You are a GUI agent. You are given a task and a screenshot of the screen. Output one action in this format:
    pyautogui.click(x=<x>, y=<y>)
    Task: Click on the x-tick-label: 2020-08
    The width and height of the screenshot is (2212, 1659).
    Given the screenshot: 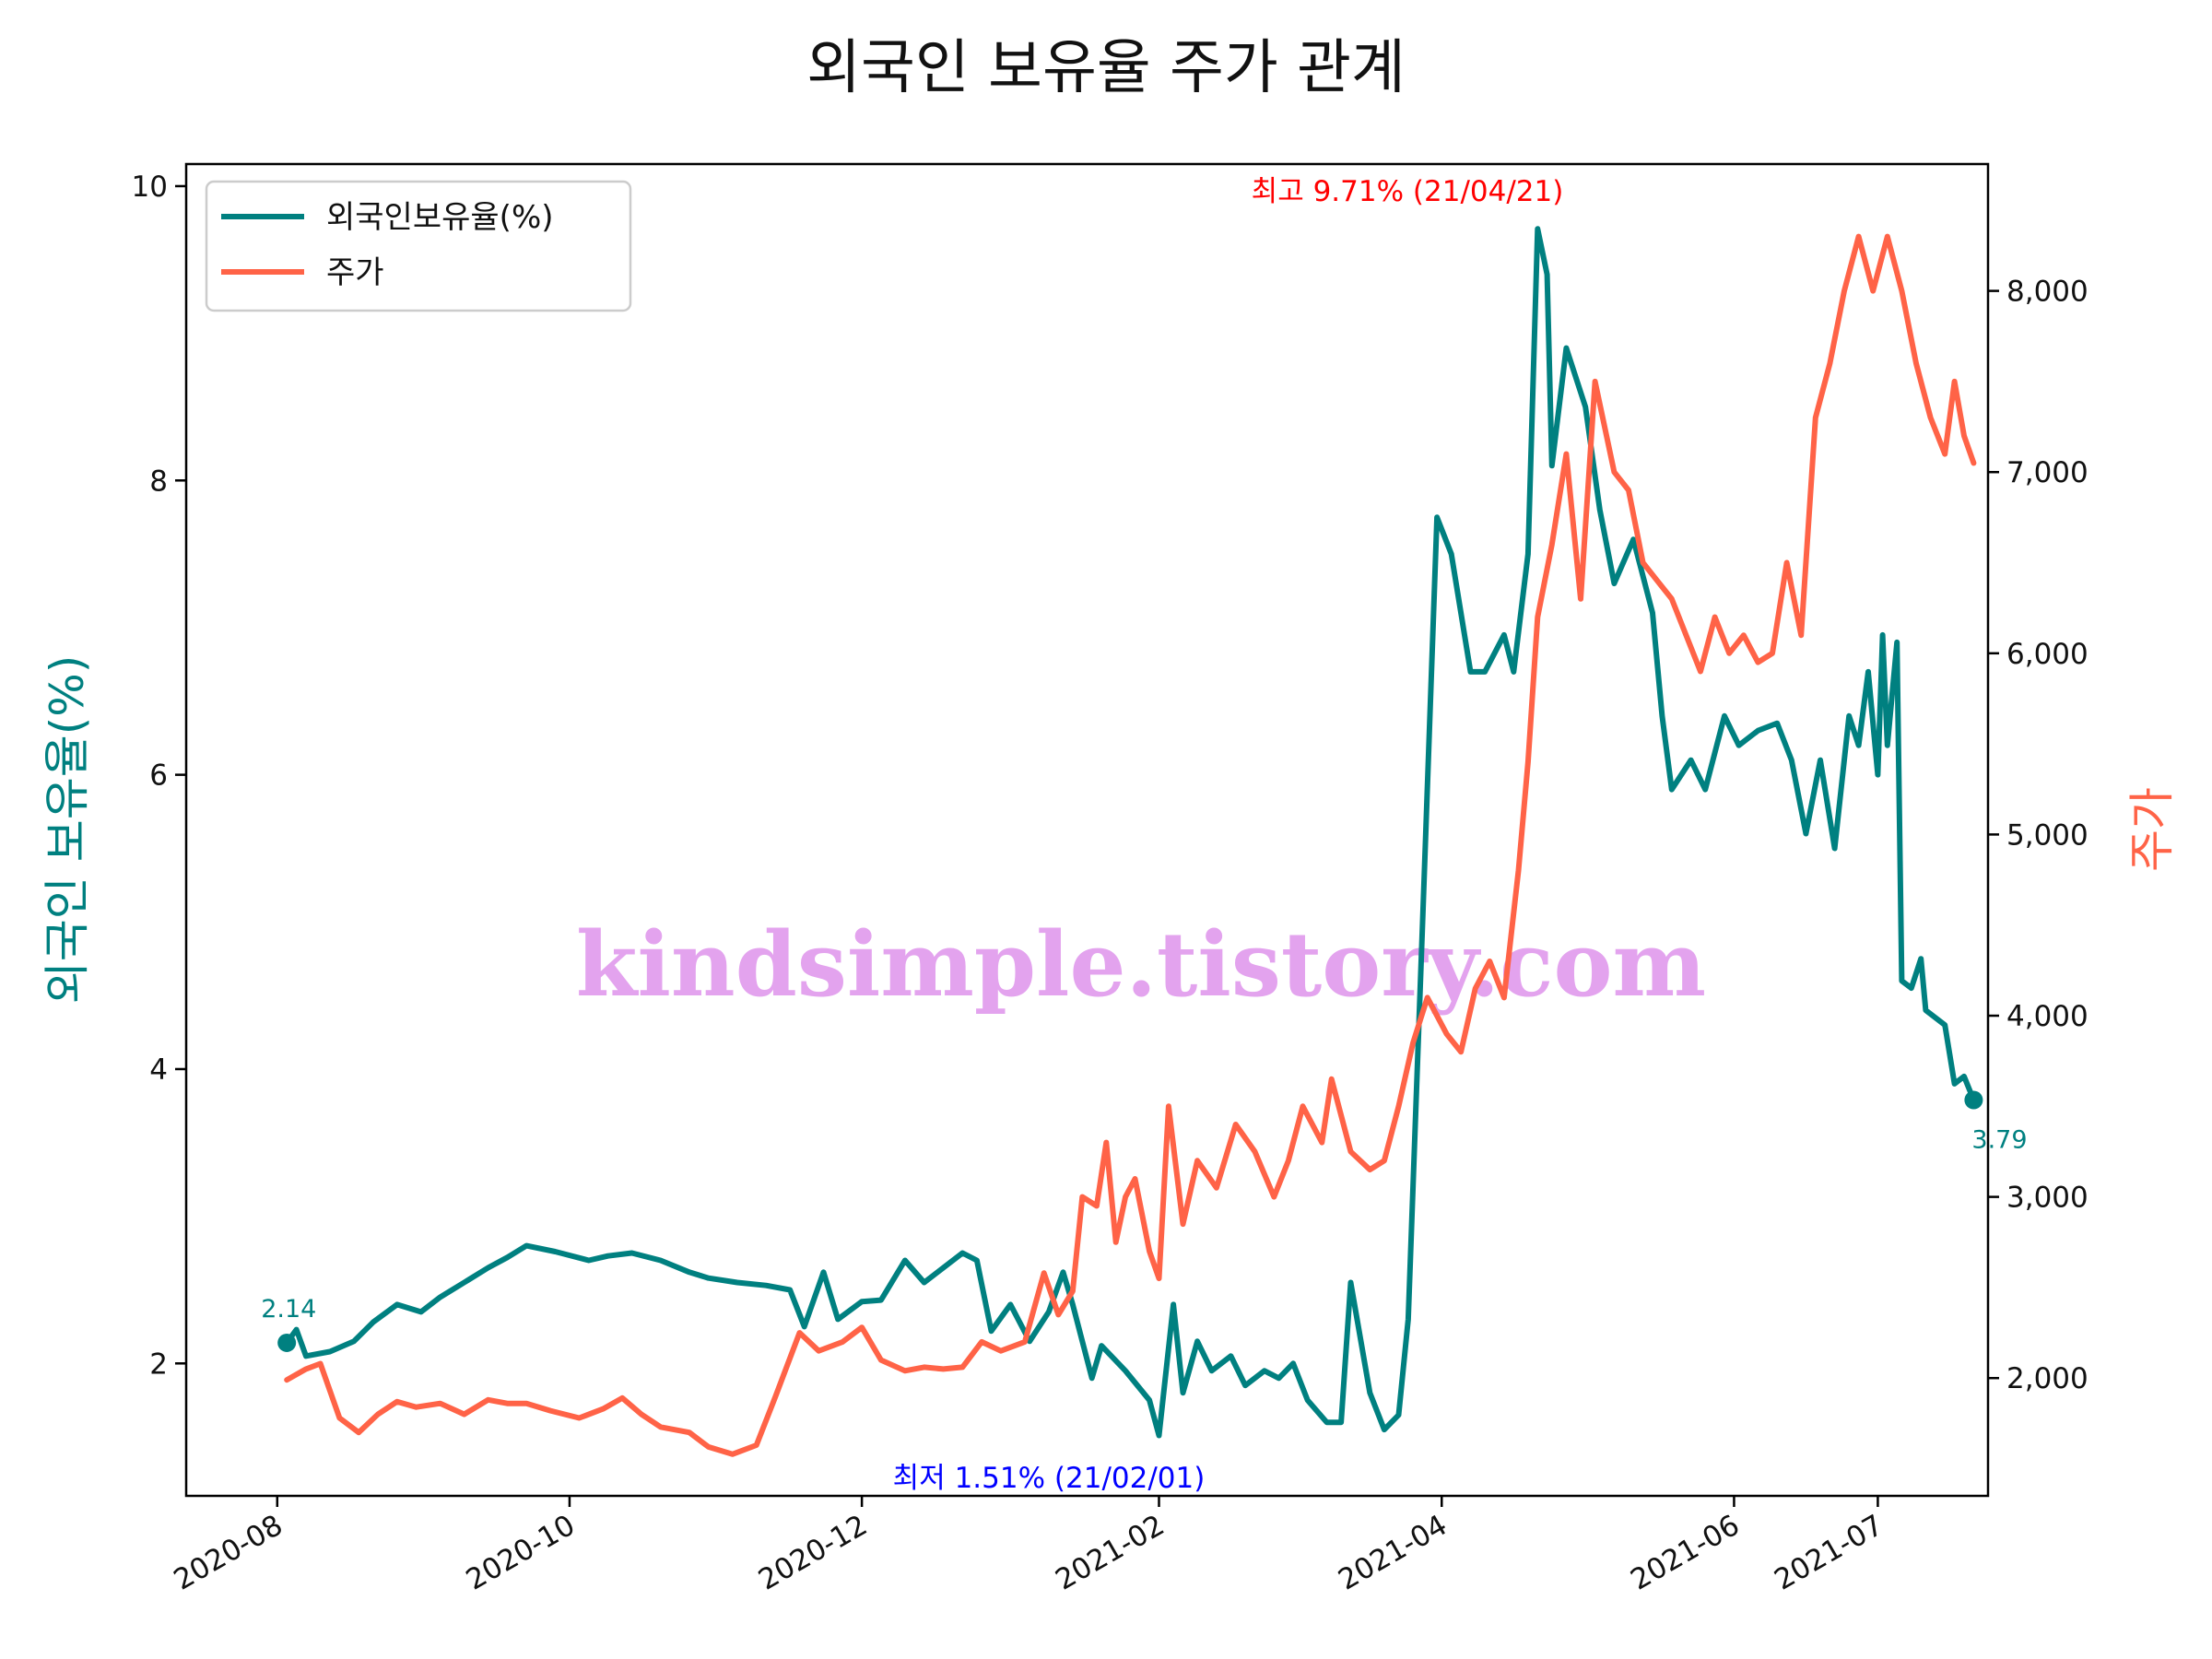 What is the action you would take?
    pyautogui.click(x=228, y=1553)
    